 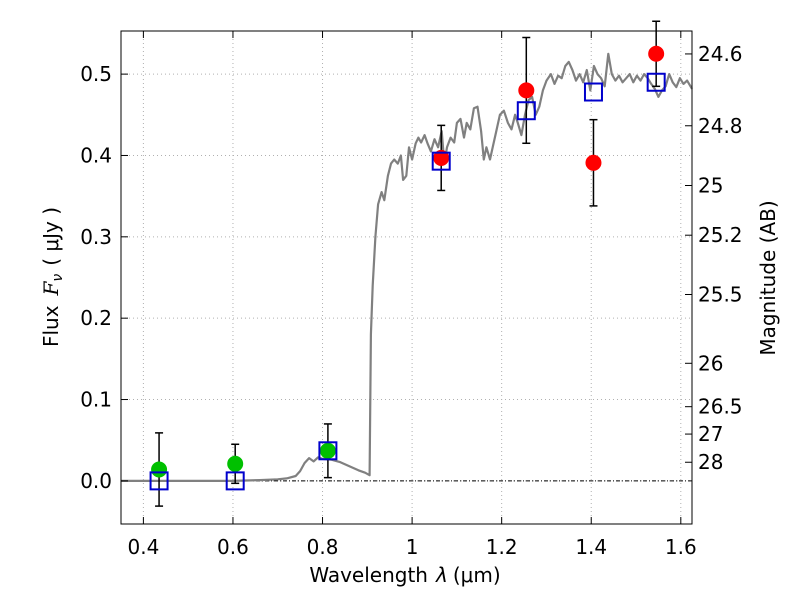 What do you see at coordinates (51, 288) in the screenshot?
I see `y-axis-title-symbol: F` at bounding box center [51, 288].